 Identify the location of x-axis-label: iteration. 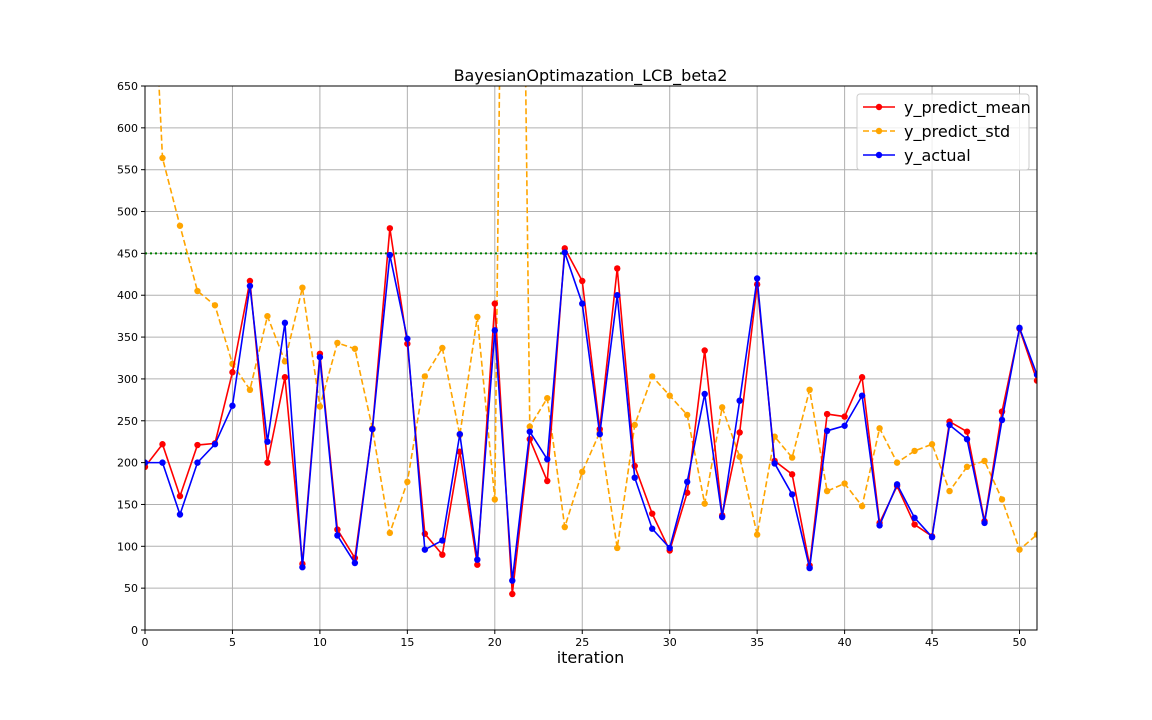
(591, 657).